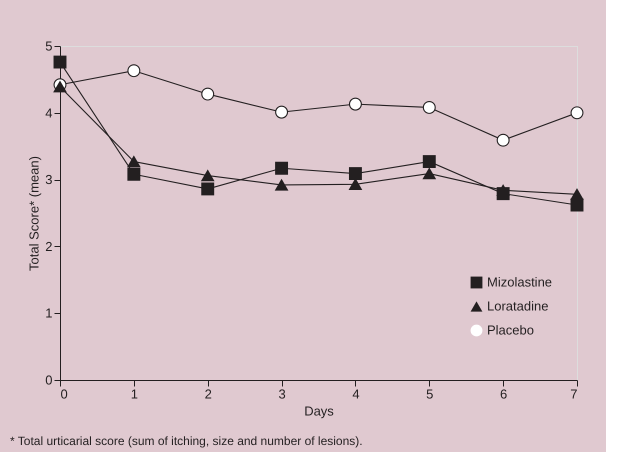 This screenshot has width=629, height=459. I want to click on y-tick-label: 5, so click(48, 46).